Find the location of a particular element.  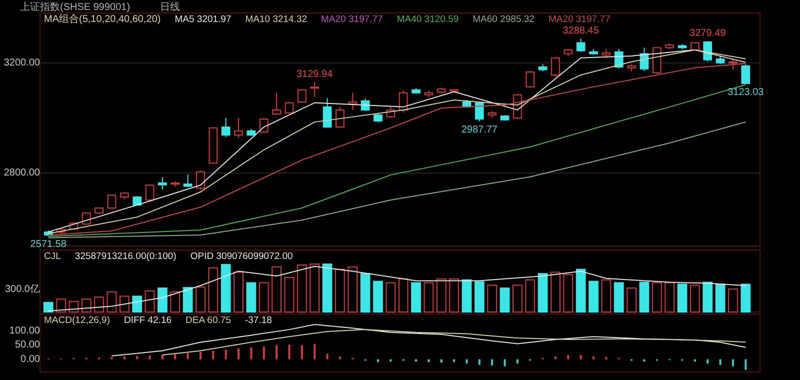

y-tick-label: 100.00 is located at coordinates (24, 330).